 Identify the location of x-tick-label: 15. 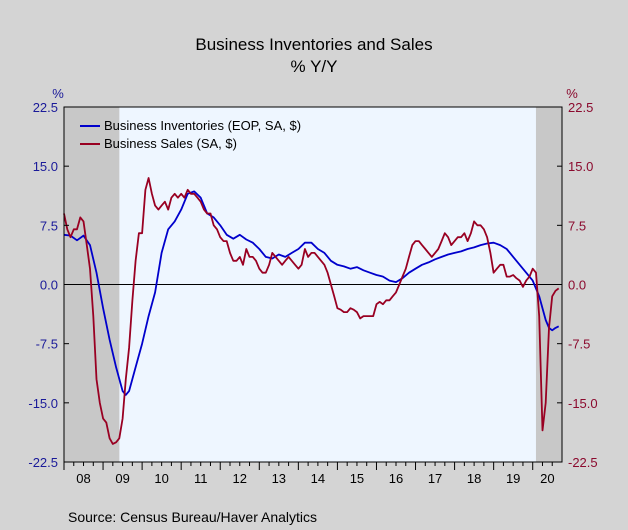
(357, 478).